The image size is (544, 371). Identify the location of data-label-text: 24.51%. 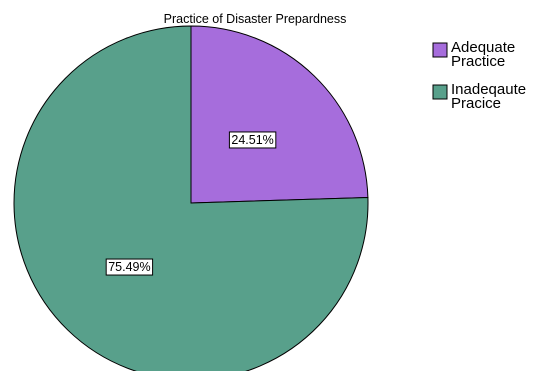
(252, 140).